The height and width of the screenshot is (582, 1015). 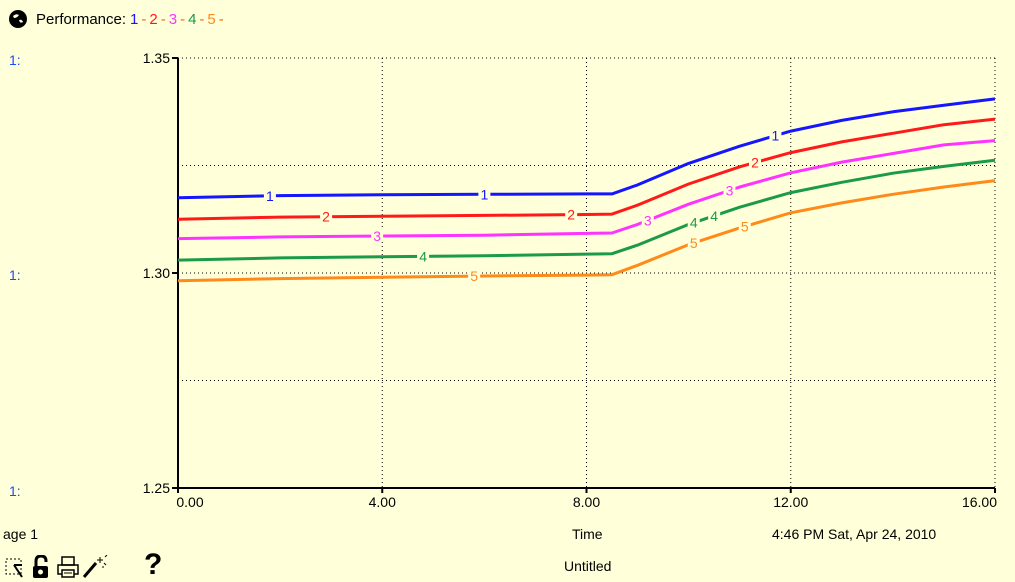 What do you see at coordinates (21, 534) in the screenshot?
I see `page-label: age 1` at bounding box center [21, 534].